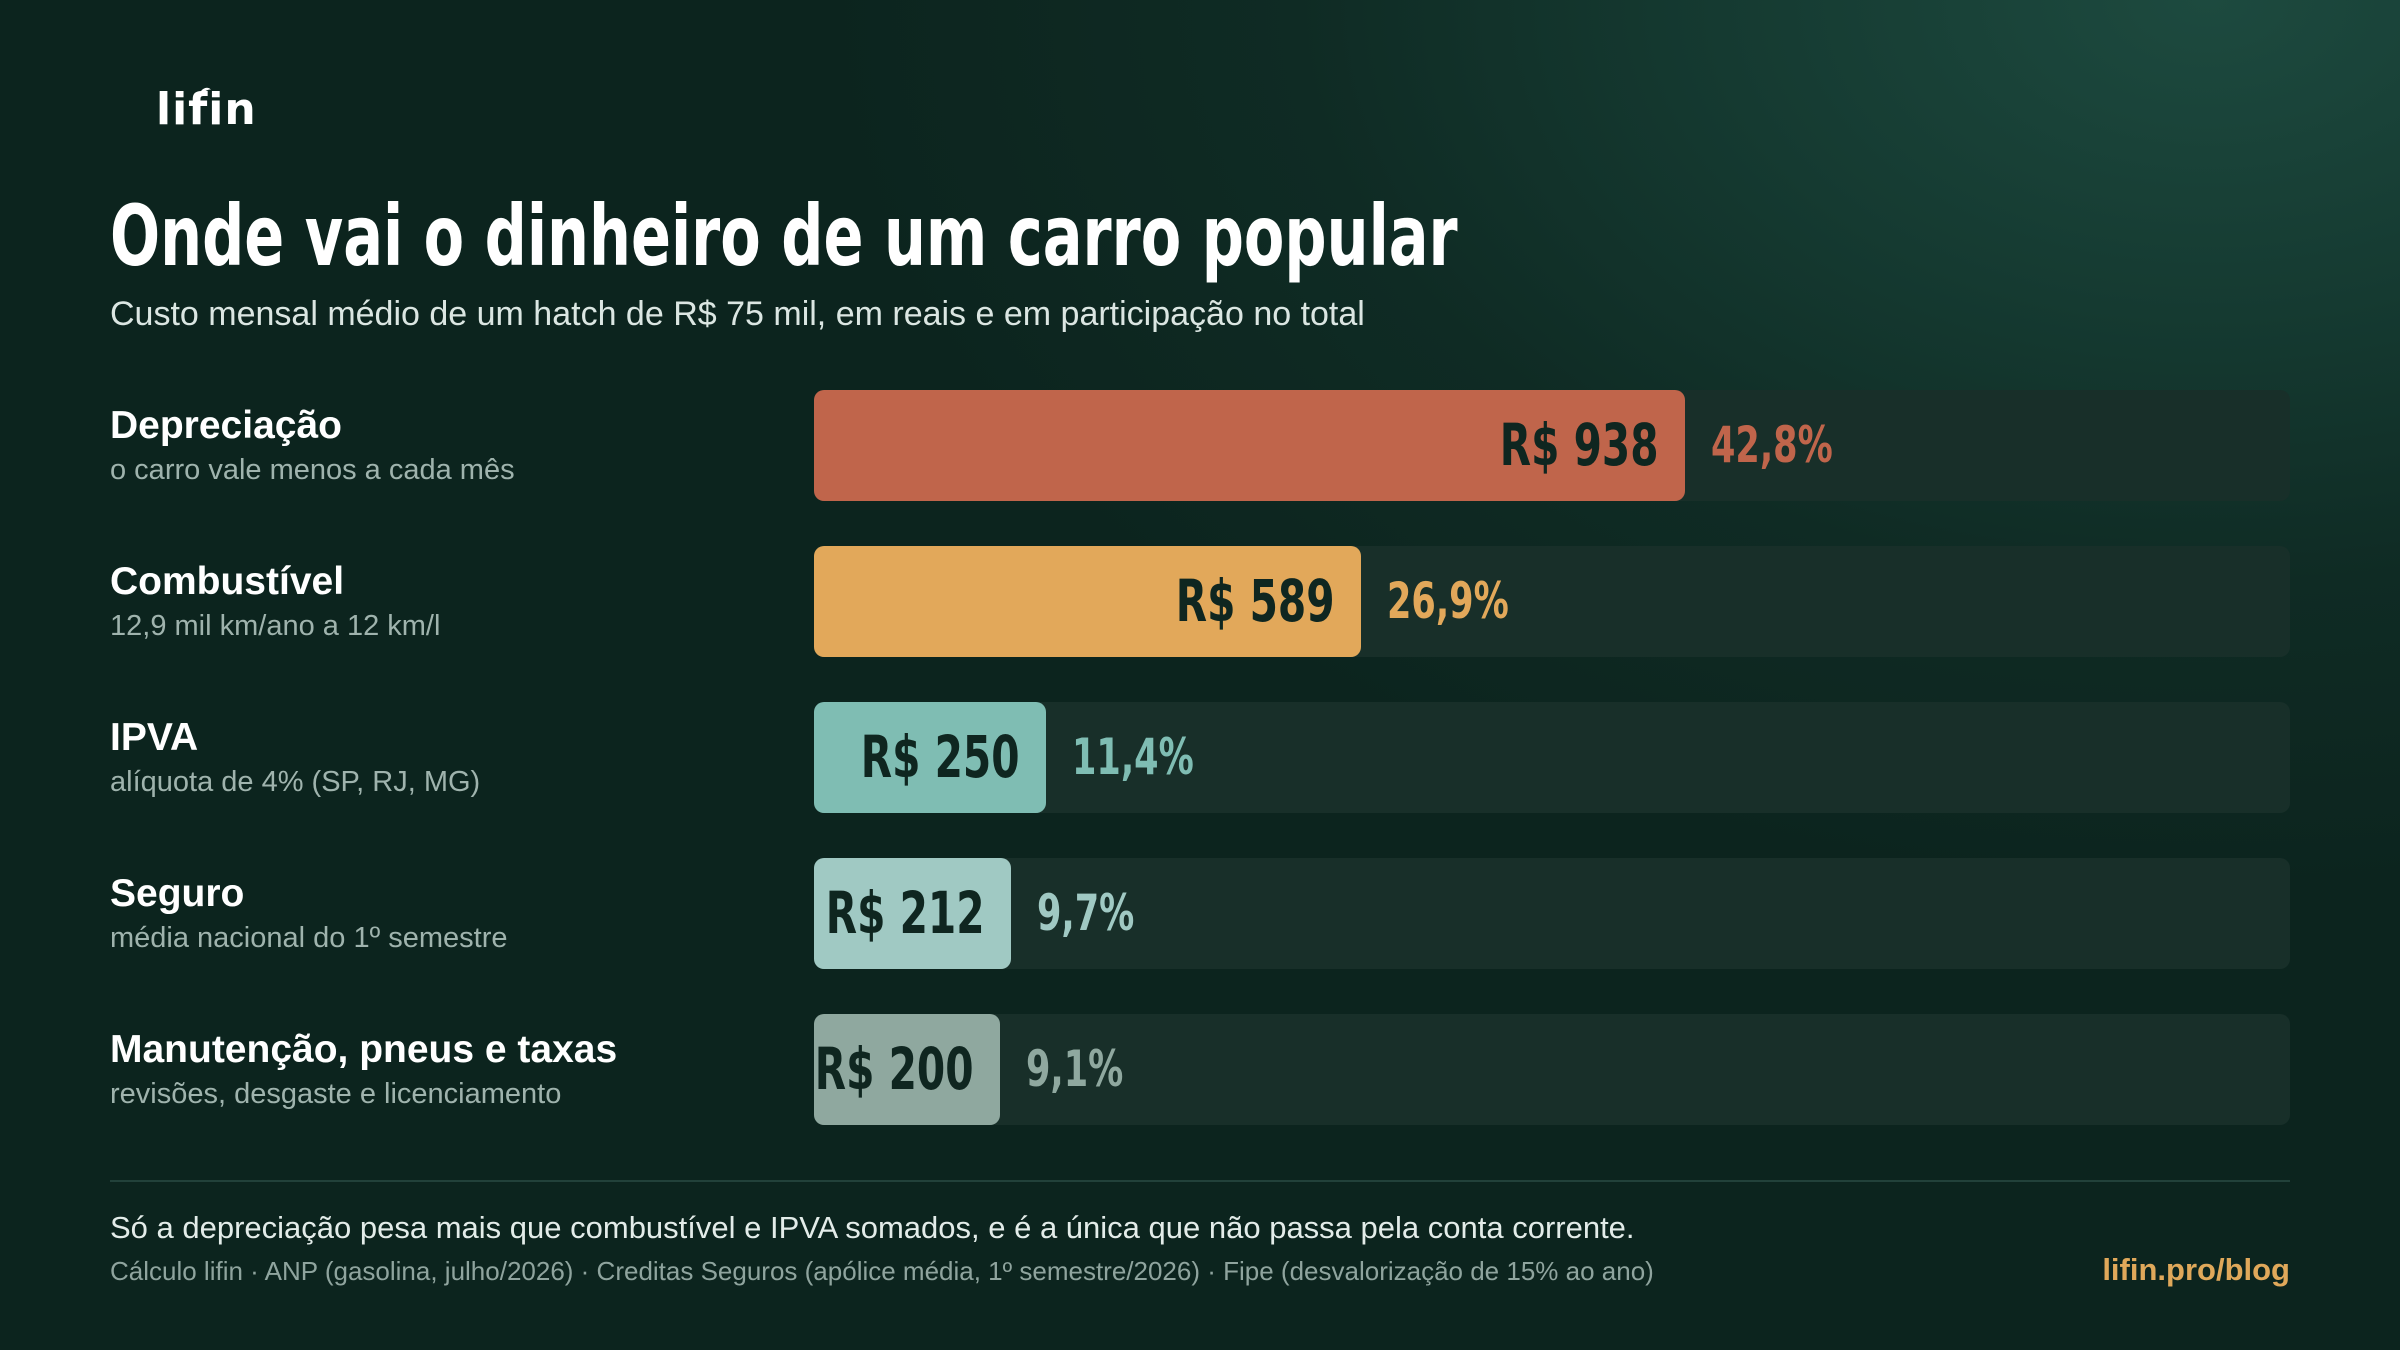  Describe the element at coordinates (1075, 1069) in the screenshot. I see `share-label: 9,1%` at that location.